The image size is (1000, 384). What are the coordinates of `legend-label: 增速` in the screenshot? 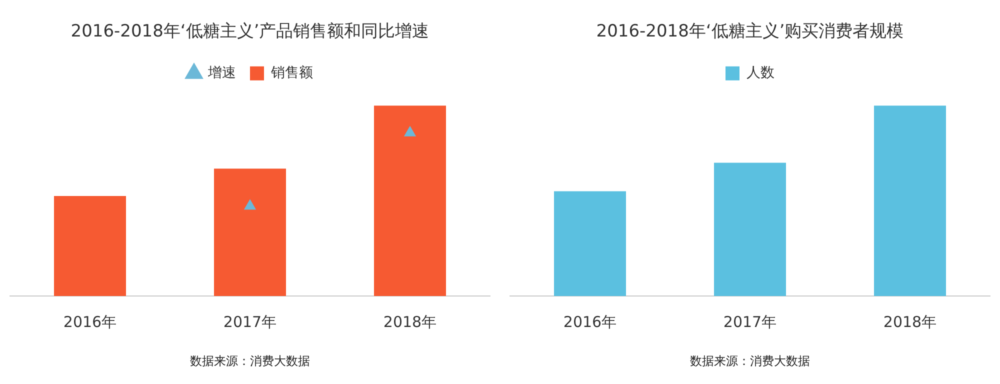 It's located at (221, 73).